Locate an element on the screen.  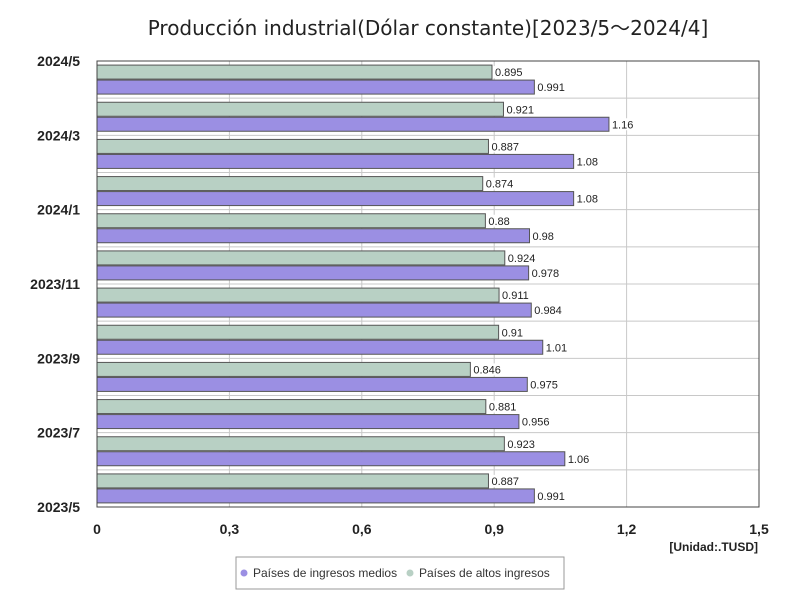
data-label: 0.924 is located at coordinates (522, 259).